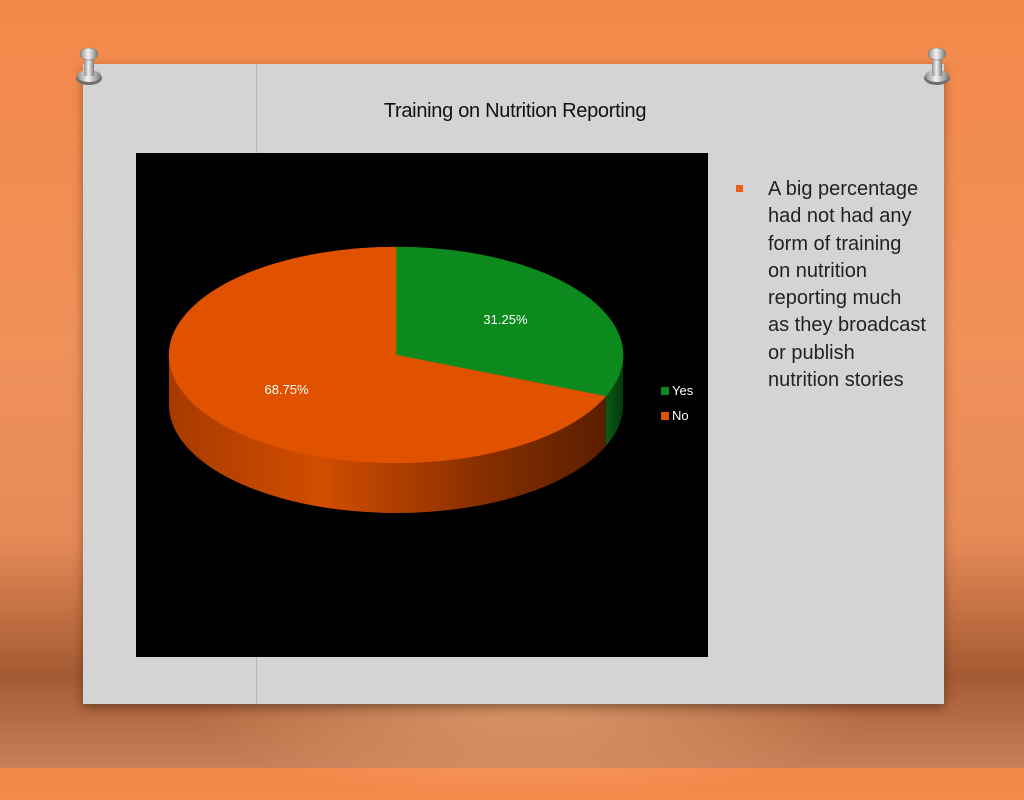  Describe the element at coordinates (286, 389) in the screenshot. I see `data-label-no: 68.75%` at that location.